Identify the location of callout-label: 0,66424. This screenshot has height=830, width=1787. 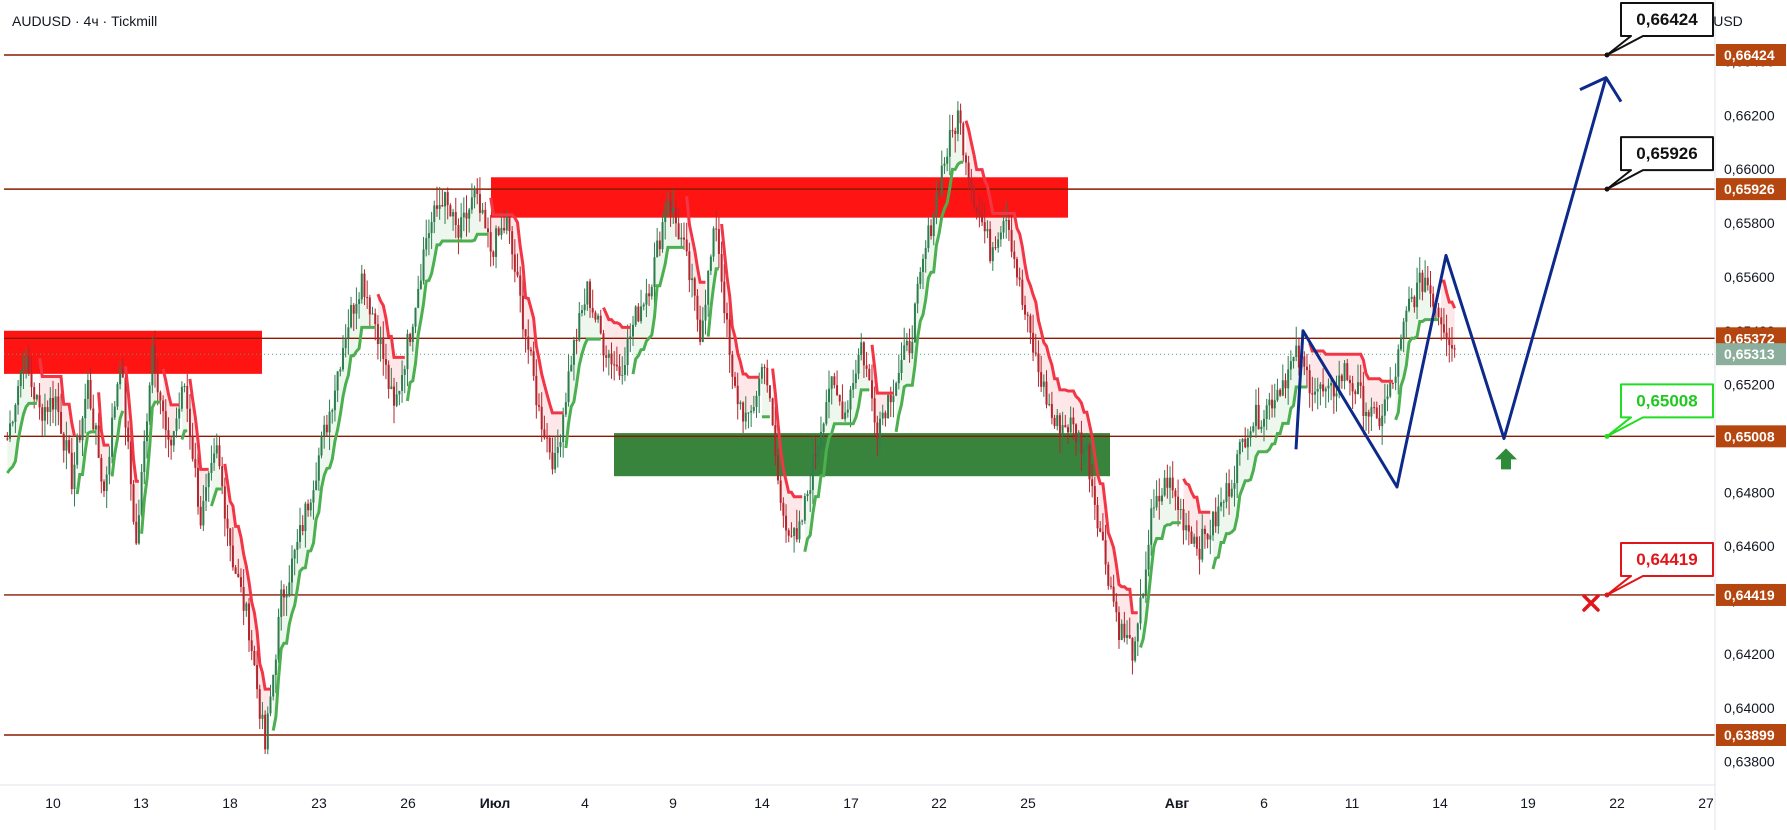
(1667, 19).